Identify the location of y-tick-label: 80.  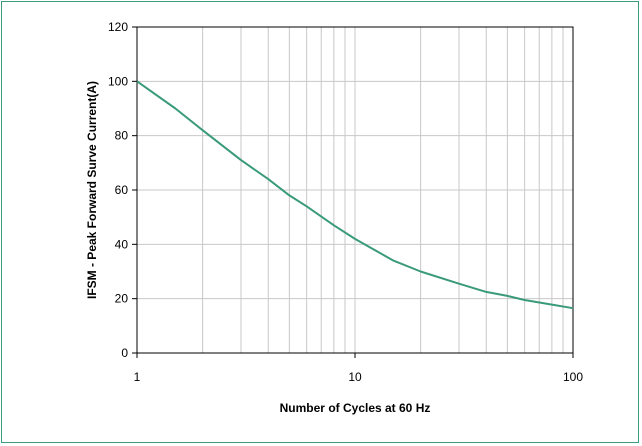
(122, 136).